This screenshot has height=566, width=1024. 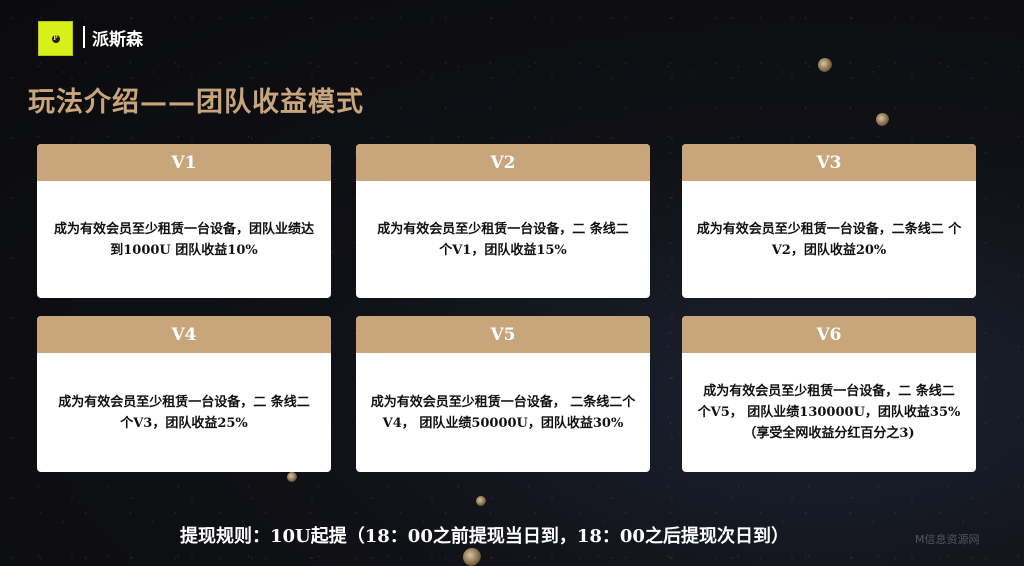 I want to click on level-card-v2: V2 成为有效会员至少租赁一台设备，二 条线二 个V1，团队收益15%, so click(x=503, y=221).